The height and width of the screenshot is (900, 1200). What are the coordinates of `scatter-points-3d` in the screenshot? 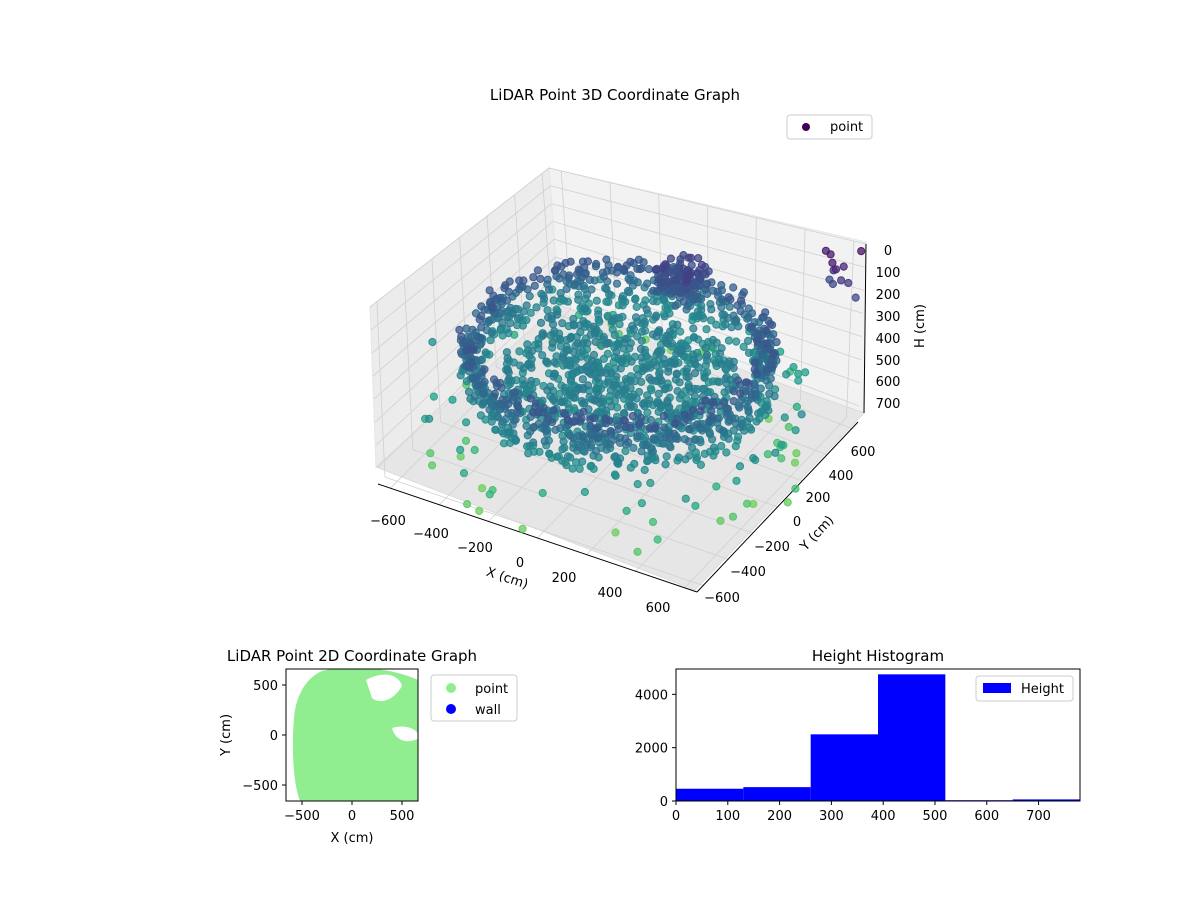 It's located at (643, 401).